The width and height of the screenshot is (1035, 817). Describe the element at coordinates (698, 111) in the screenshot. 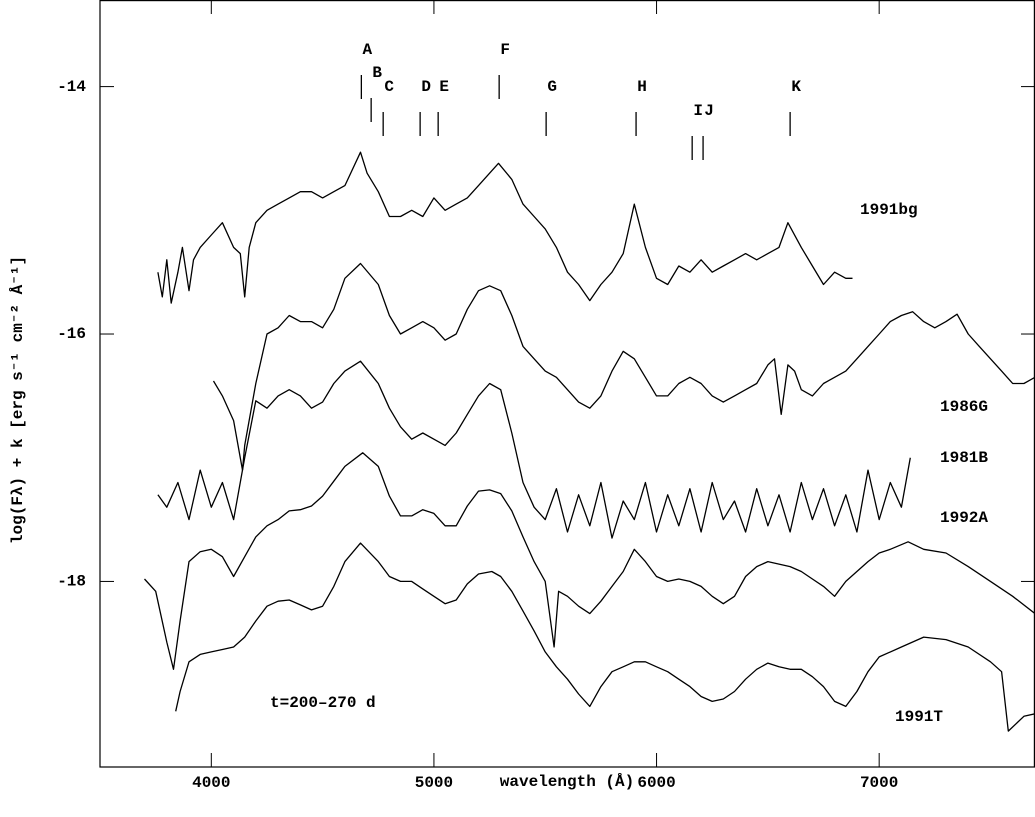

I see `line-id-label: I` at that location.